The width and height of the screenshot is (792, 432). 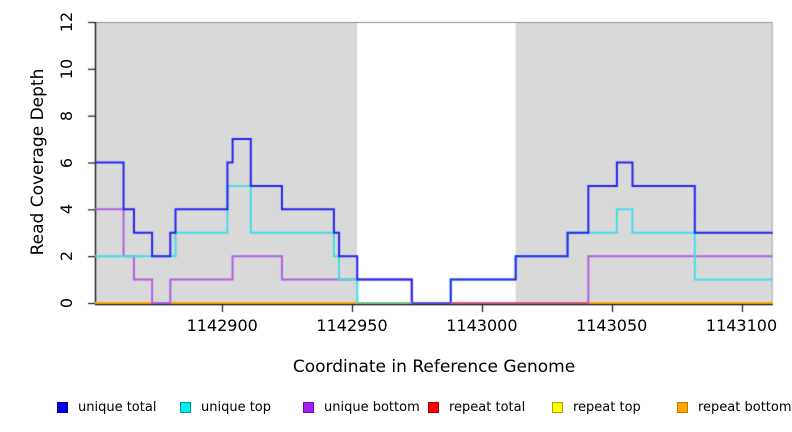 I want to click on x-tick-label: 1143100, so click(x=741, y=325).